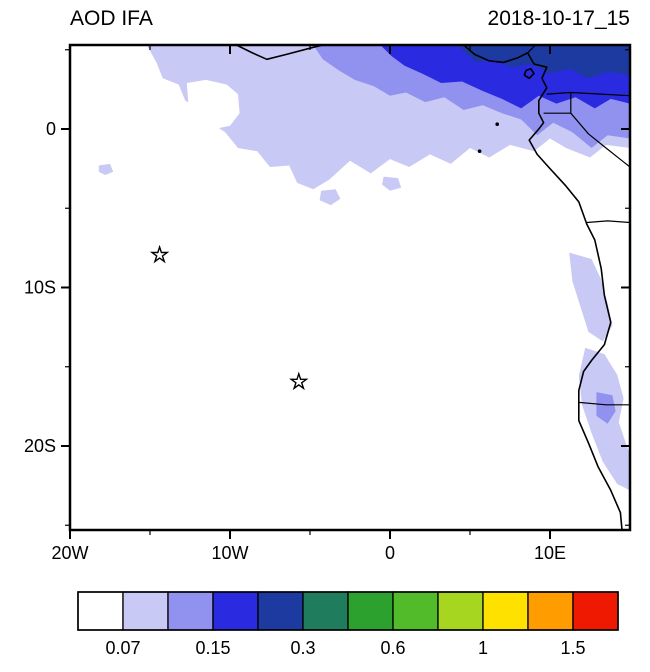 This screenshot has width=650, height=672. I want to click on colorbar: 0.07 0.15 0.3 0.6 1 1.5, so click(348, 624).